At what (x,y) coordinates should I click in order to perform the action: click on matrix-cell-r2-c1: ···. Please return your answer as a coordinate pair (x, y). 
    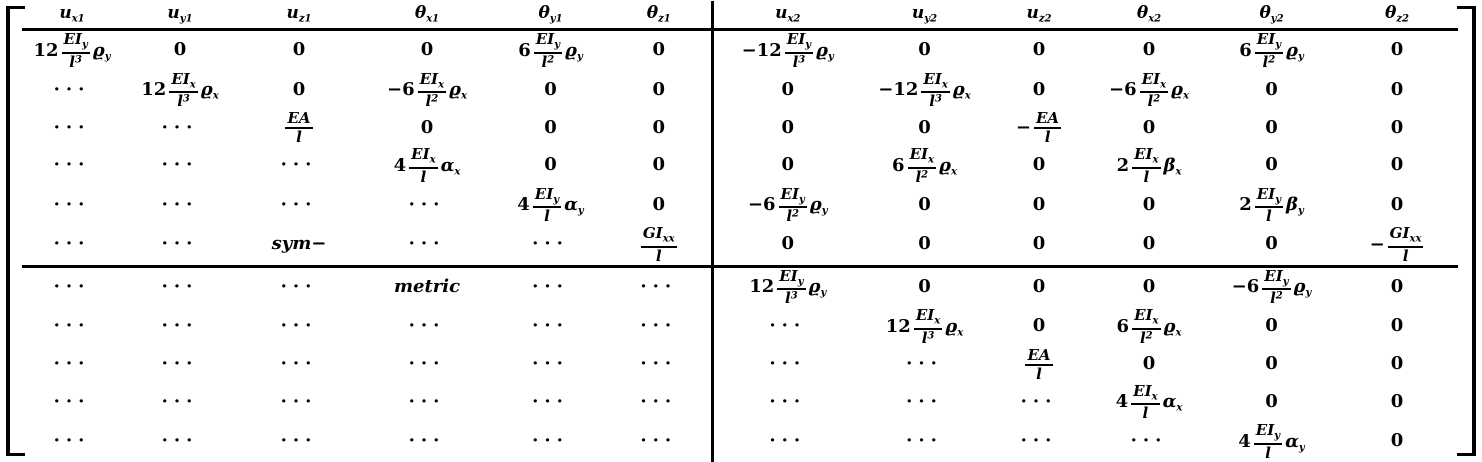
    Looking at the image, I should click on (72, 89).